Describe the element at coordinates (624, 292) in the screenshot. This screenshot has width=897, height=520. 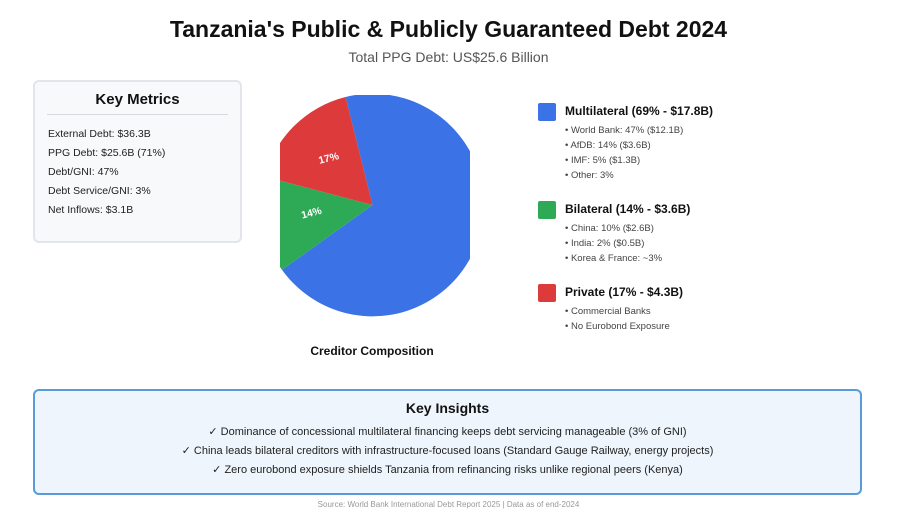
I see `legend-title-private: Private (17% - $4.3B)` at that location.